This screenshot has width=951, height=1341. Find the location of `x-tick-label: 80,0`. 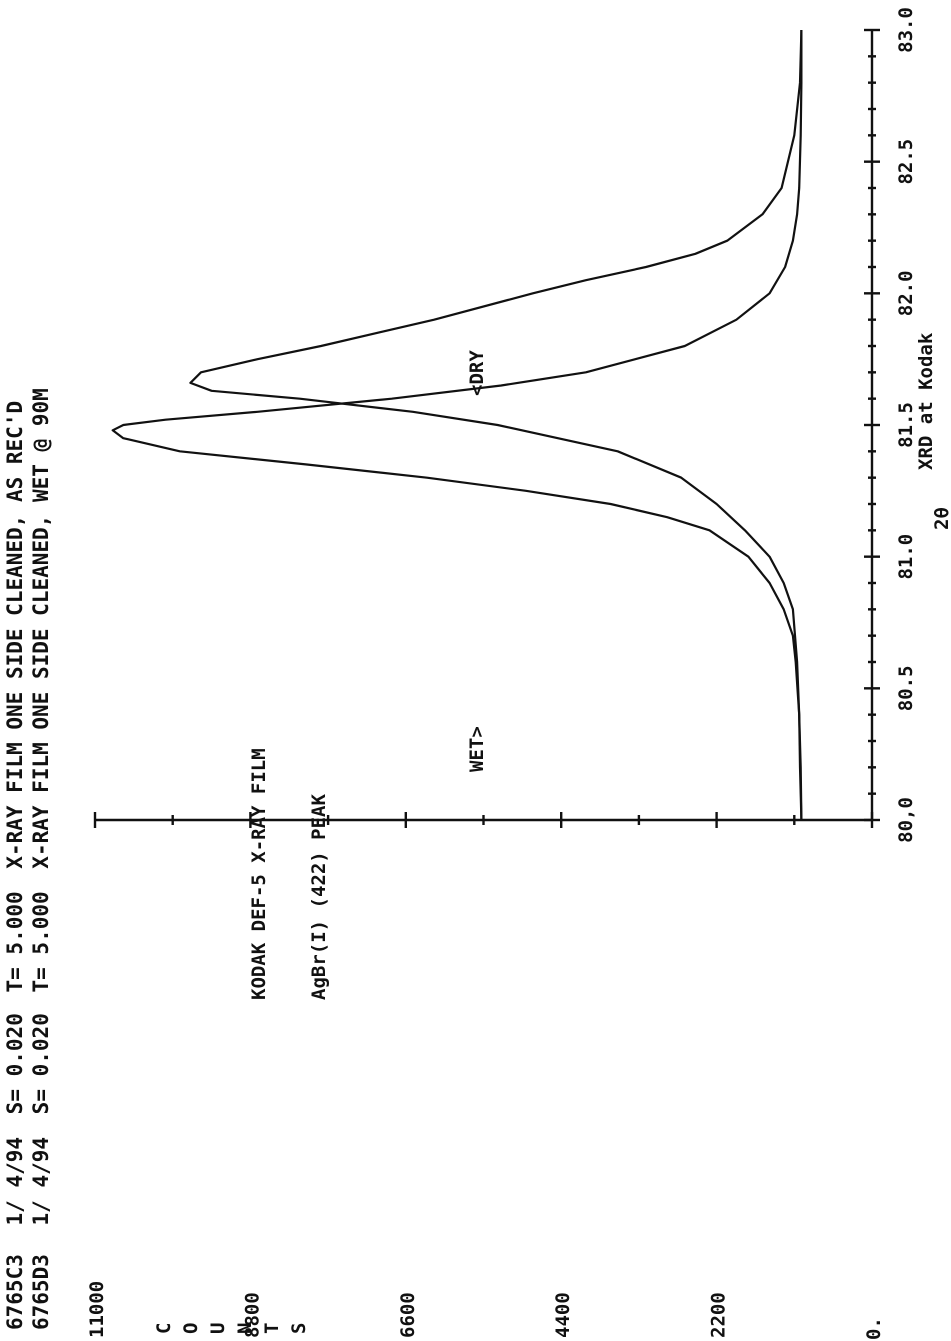

x-tick-label: 80,0 is located at coordinates (906, 820).